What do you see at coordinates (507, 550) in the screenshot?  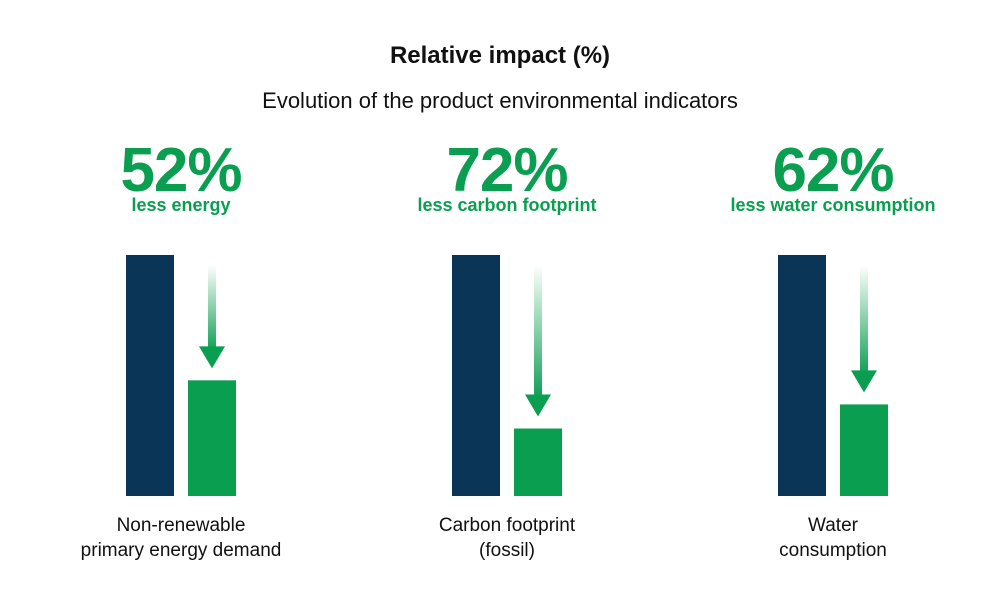 I see `category-label-line: (fossil)` at bounding box center [507, 550].